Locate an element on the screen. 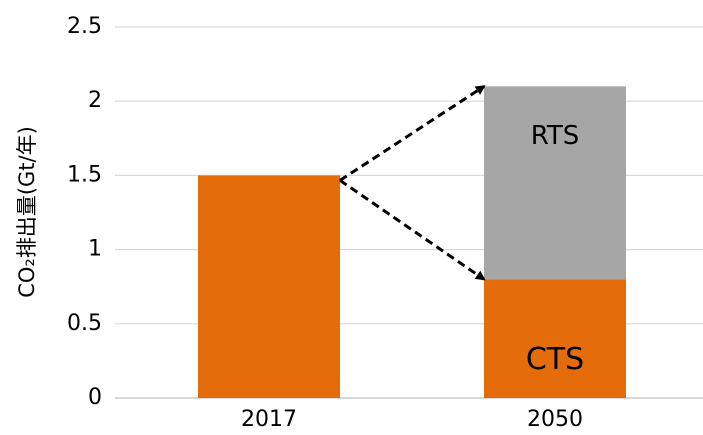 The height and width of the screenshot is (435, 703). y-tick-label: 0.5 is located at coordinates (84, 323).